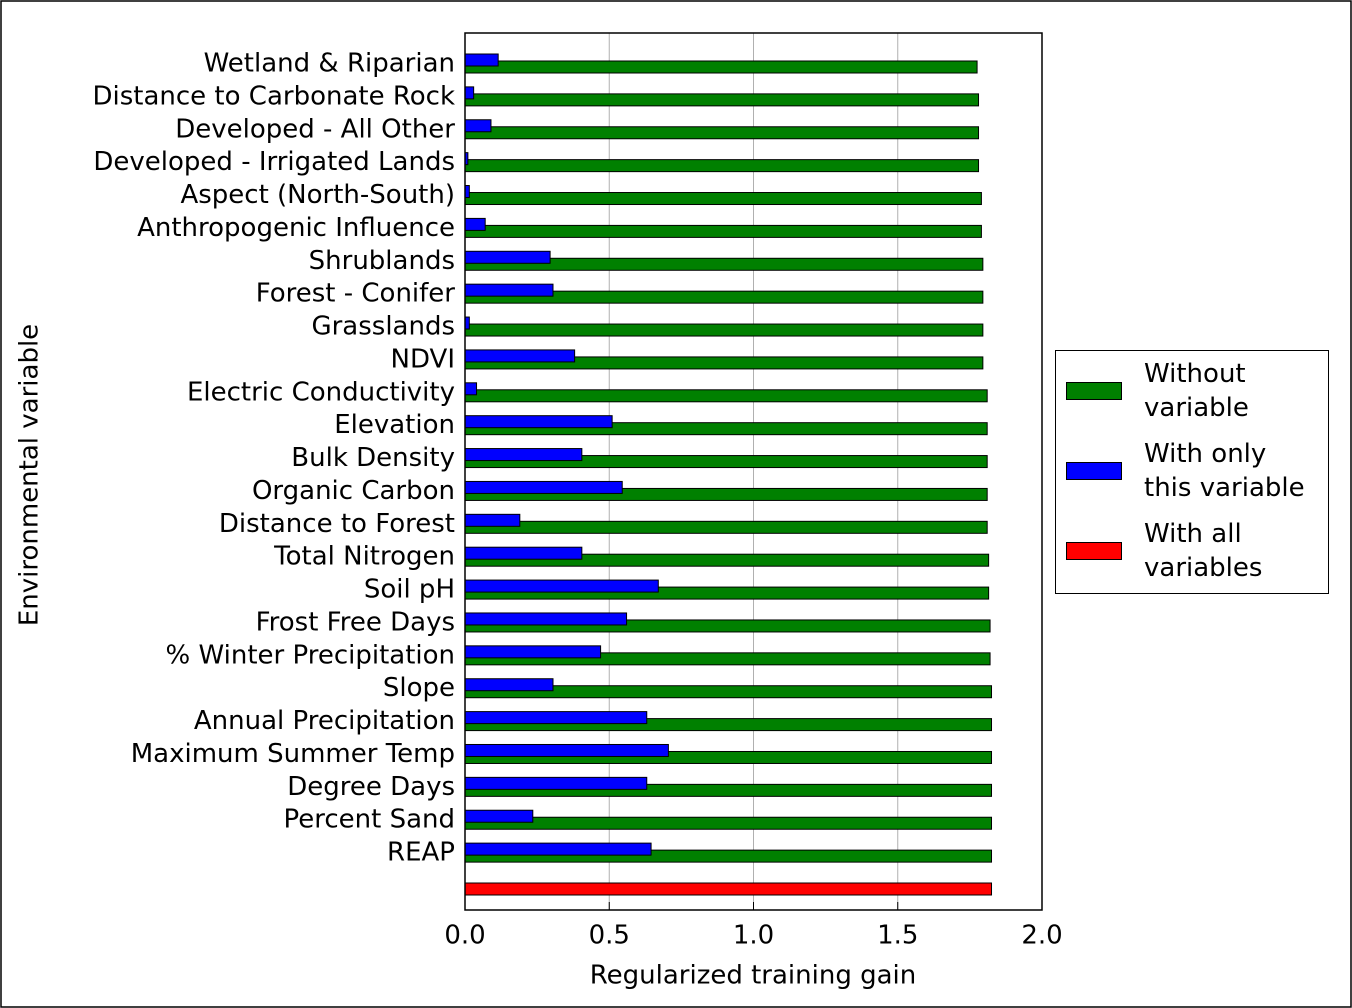  Describe the element at coordinates (296, 228) in the screenshot. I see `y-tick-label: Anthropogenic Influence` at that location.